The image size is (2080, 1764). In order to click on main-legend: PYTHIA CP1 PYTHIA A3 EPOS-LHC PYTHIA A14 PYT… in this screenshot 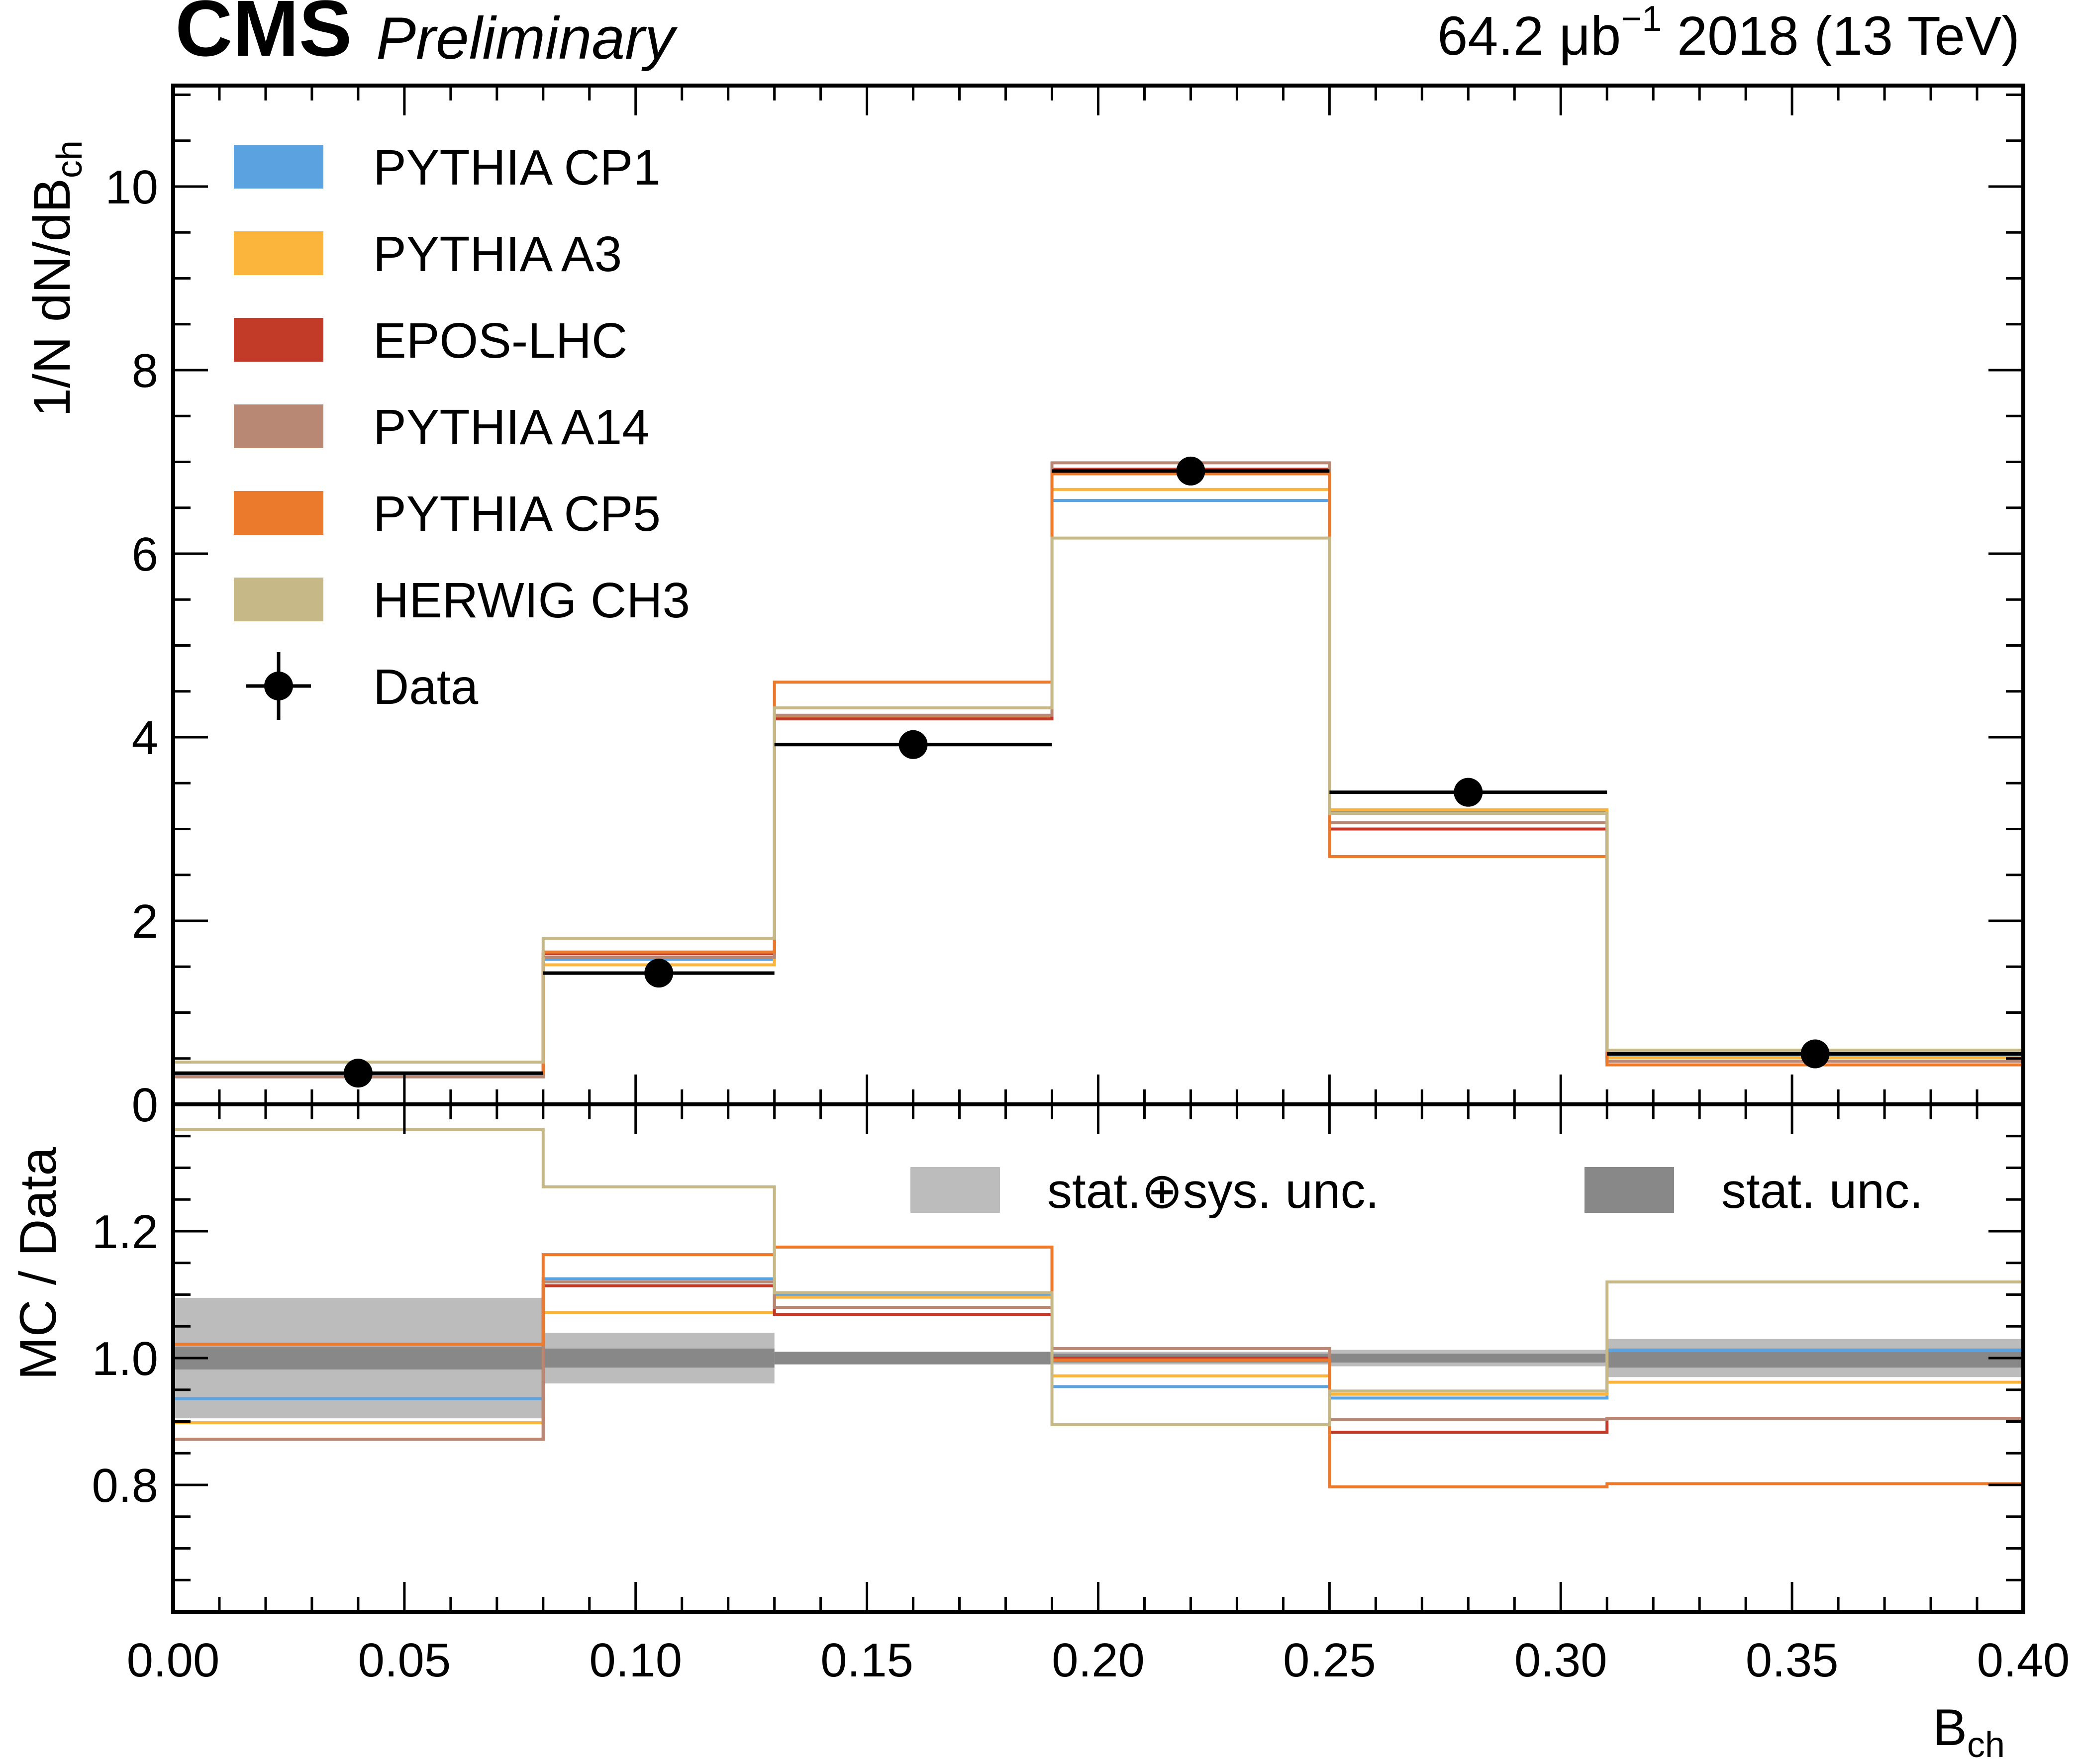, I will do `click(462, 430)`.